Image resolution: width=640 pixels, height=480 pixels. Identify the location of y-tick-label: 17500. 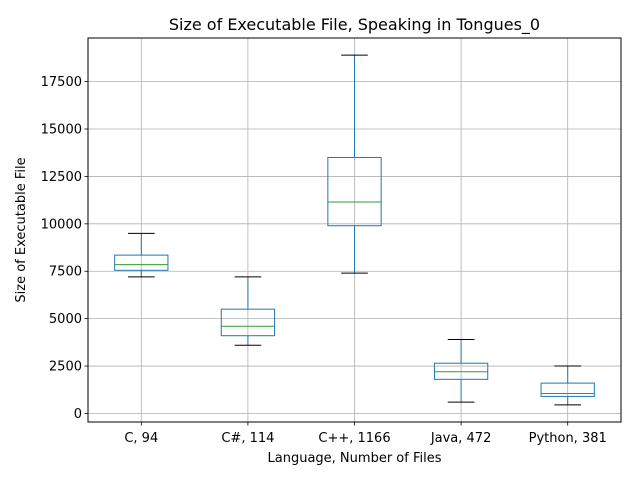
(61, 82).